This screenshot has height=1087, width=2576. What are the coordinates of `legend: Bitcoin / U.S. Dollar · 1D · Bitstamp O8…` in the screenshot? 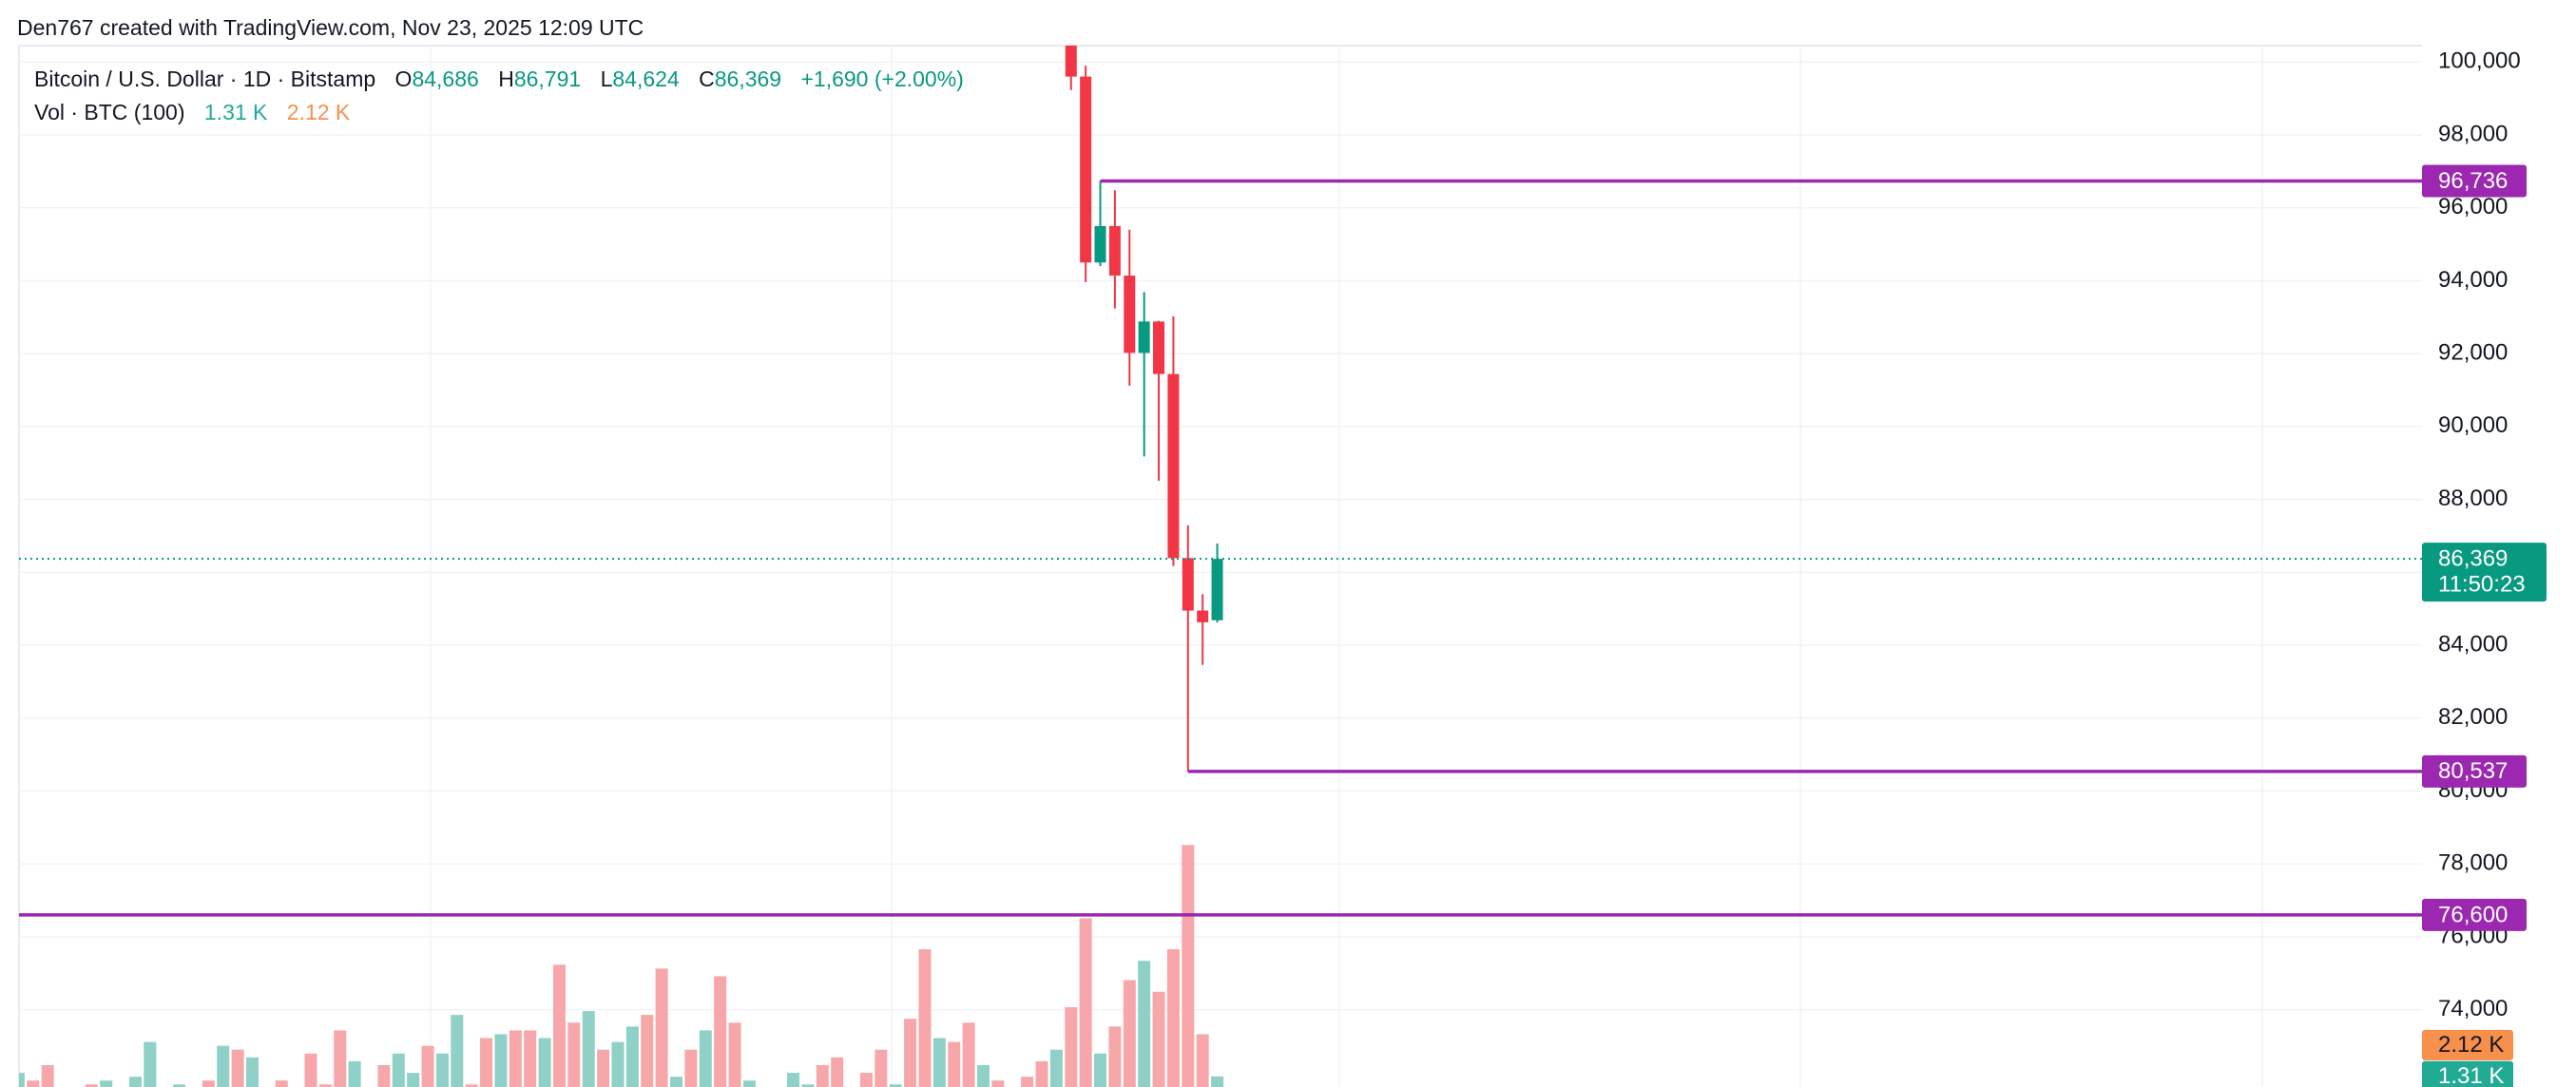 It's located at (499, 79).